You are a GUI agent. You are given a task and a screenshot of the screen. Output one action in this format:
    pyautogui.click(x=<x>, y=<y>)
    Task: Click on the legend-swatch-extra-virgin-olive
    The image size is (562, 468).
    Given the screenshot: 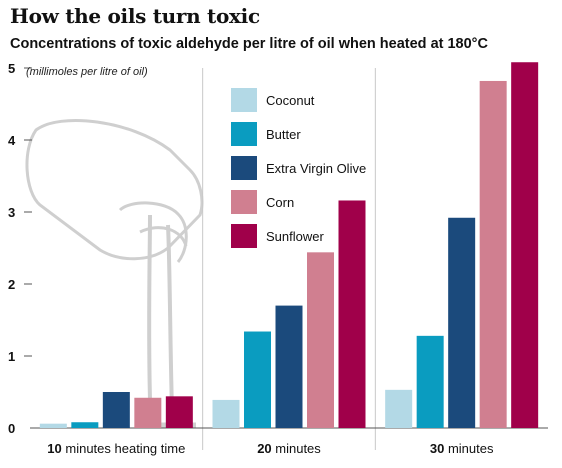 What is the action you would take?
    pyautogui.click(x=244, y=168)
    